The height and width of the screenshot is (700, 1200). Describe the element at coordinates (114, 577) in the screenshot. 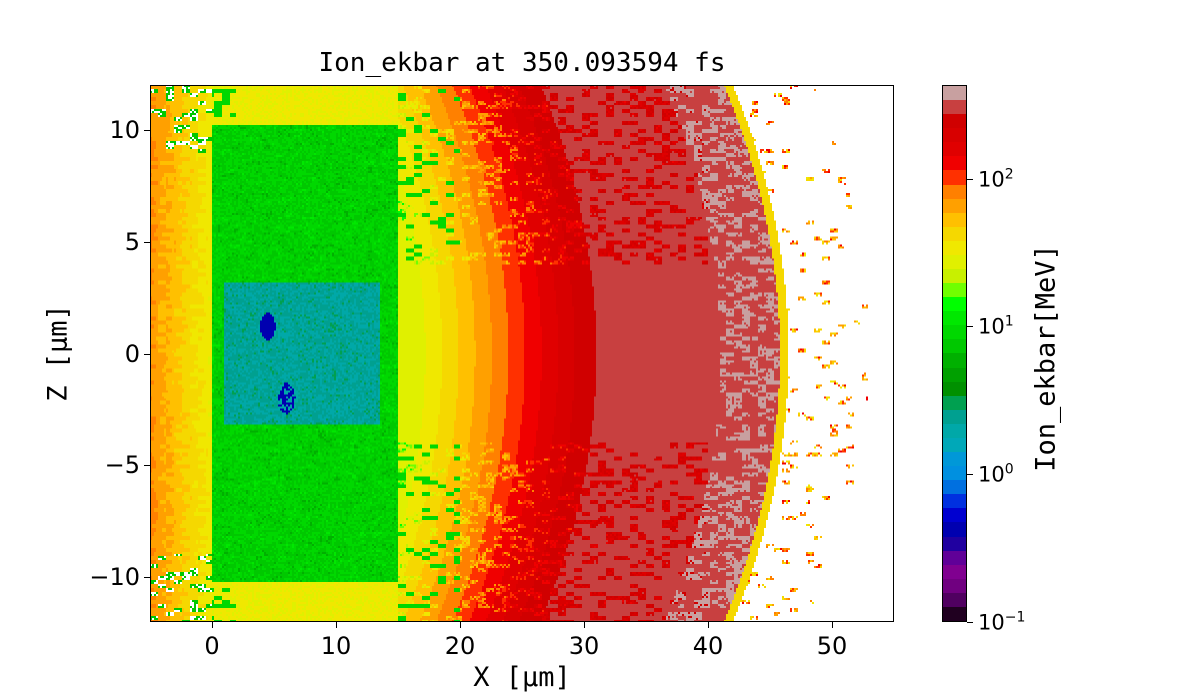

I see `y-tick-label: −10` at that location.